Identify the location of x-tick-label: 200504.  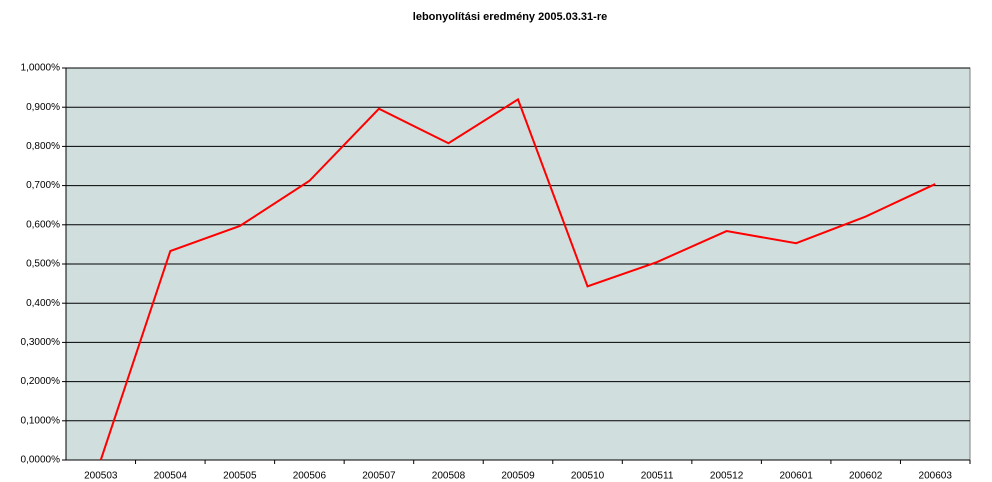
(171, 476).